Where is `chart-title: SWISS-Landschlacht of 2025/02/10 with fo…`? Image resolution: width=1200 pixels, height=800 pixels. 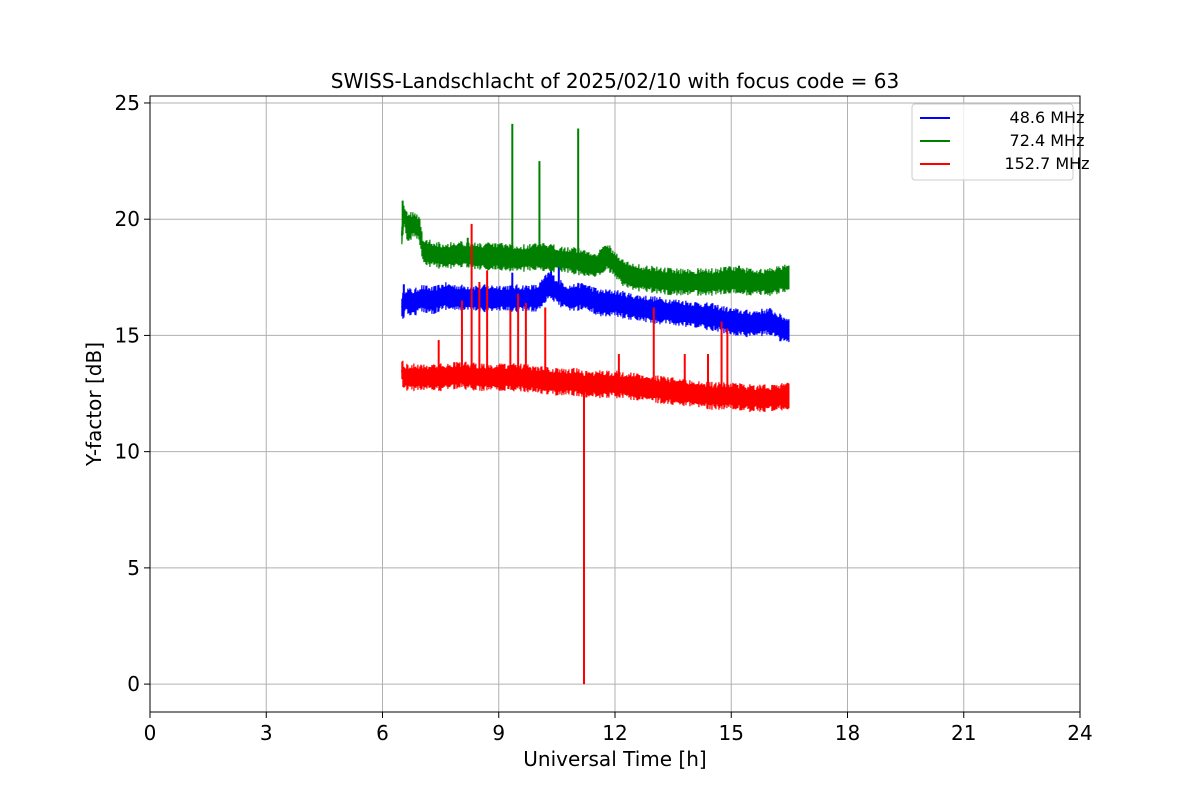
chart-title: SWISS-Landschlacht of 2025/02/10 with fo… is located at coordinates (615, 81).